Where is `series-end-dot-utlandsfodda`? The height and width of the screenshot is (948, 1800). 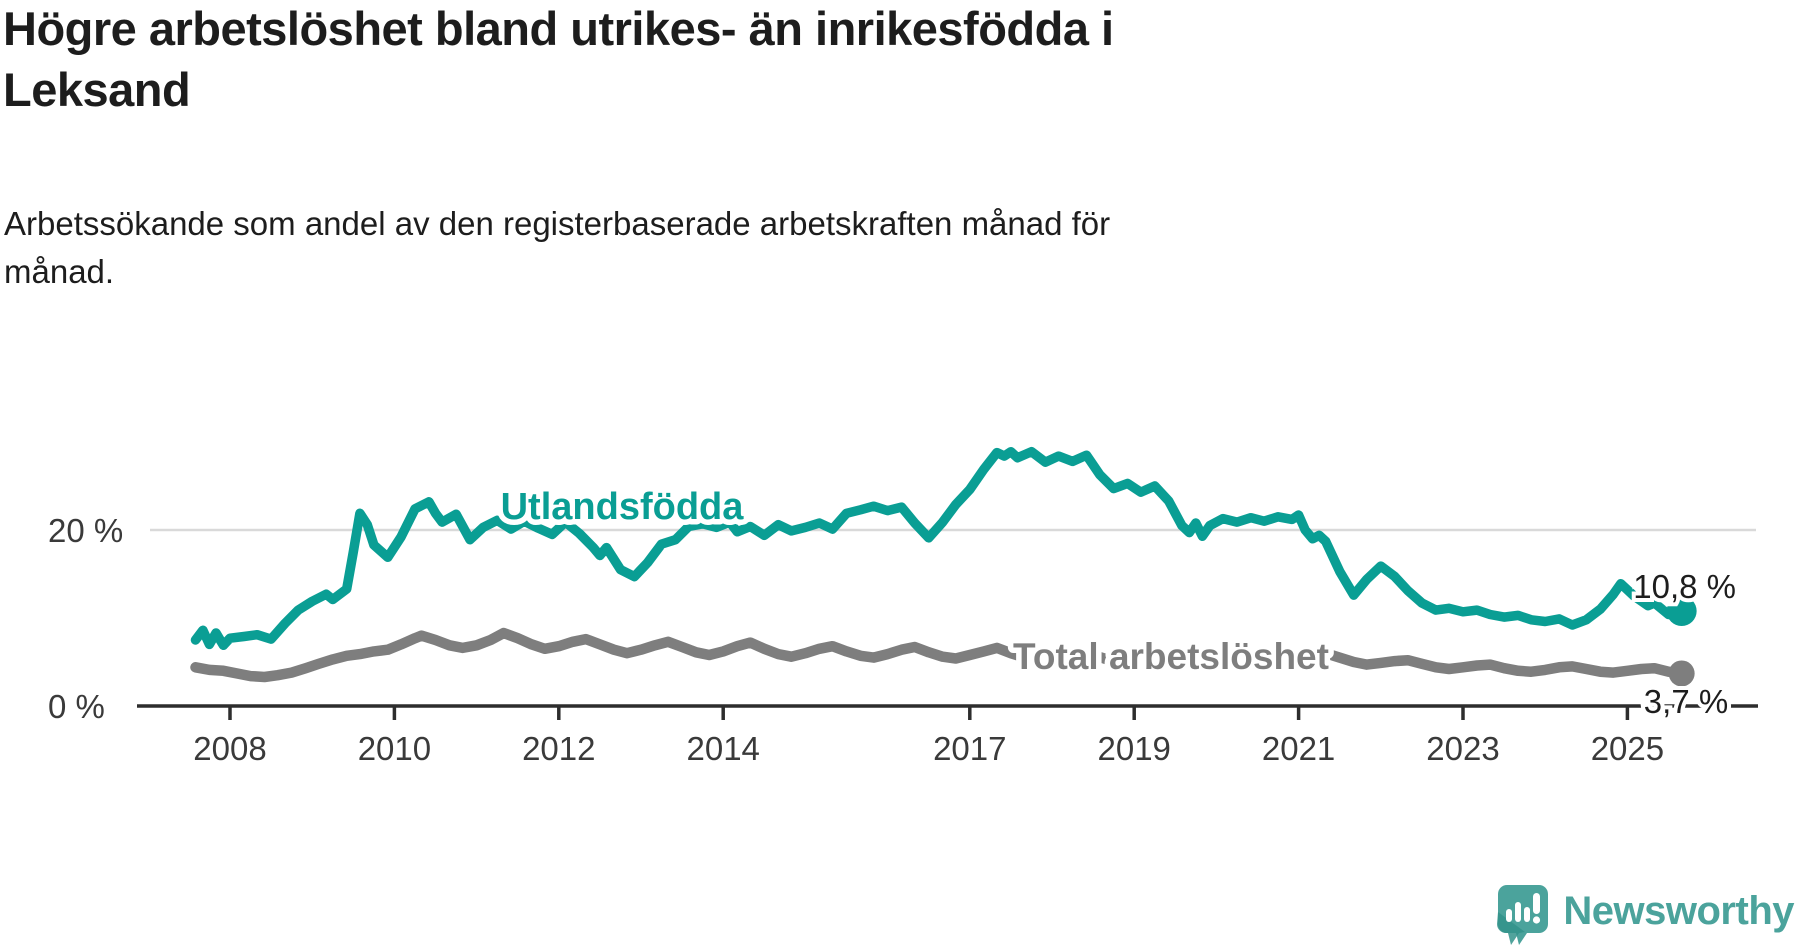
series-end-dot-utlandsfodda is located at coordinates (1681, 610).